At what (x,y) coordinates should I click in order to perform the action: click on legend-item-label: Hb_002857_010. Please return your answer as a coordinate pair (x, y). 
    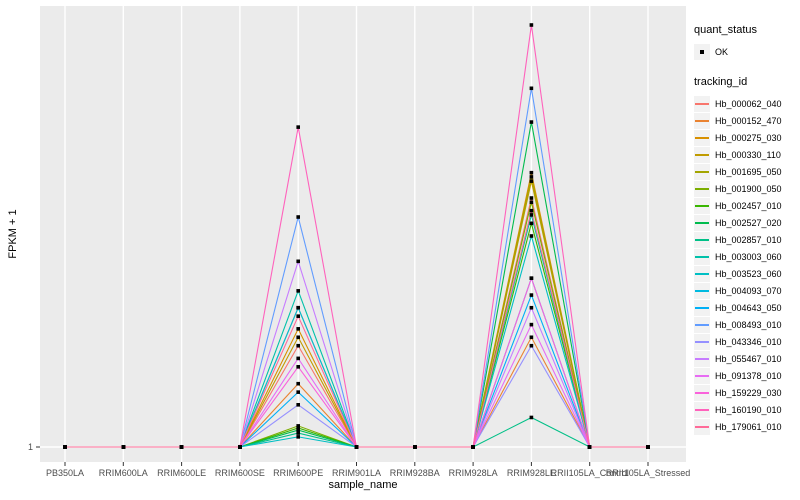
    Looking at the image, I should click on (748, 239).